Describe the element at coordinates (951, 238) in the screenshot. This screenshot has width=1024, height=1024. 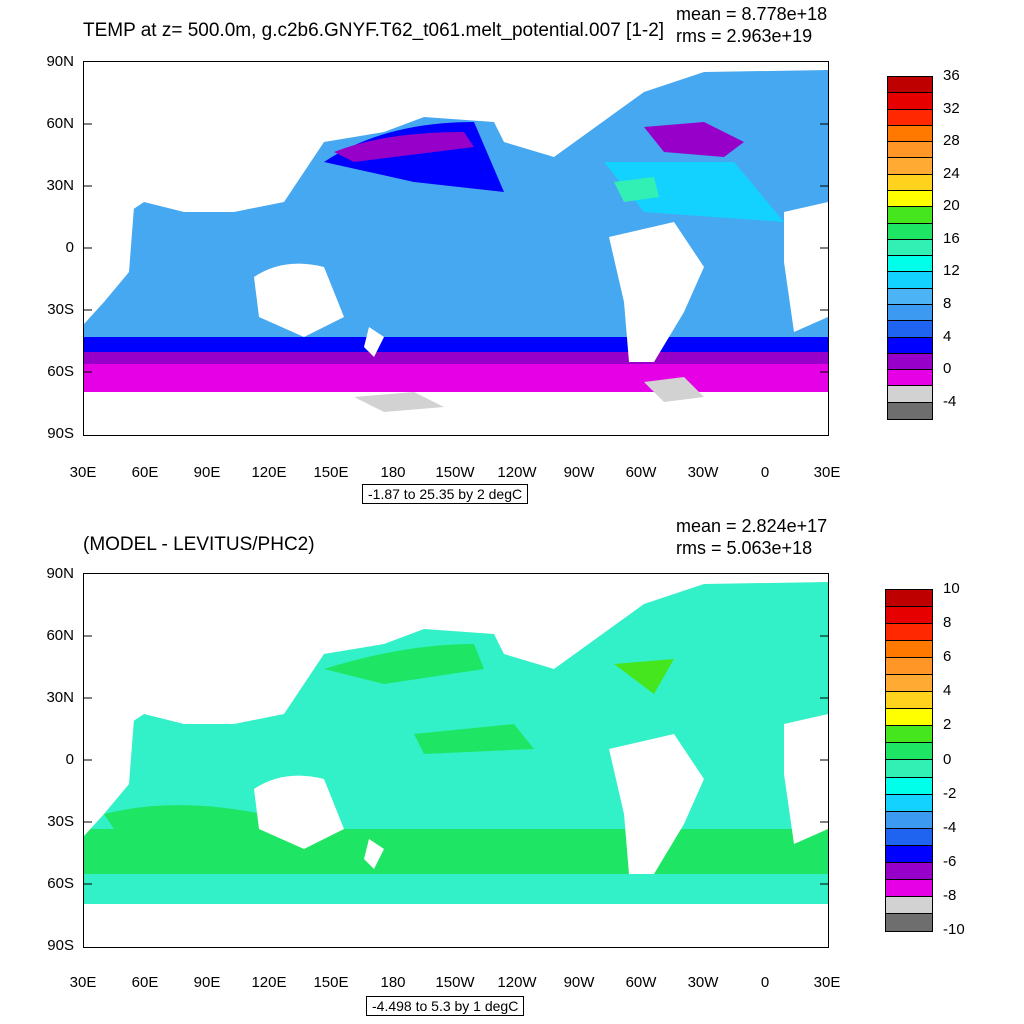
I see `colorbar-tick-label: 16` at that location.